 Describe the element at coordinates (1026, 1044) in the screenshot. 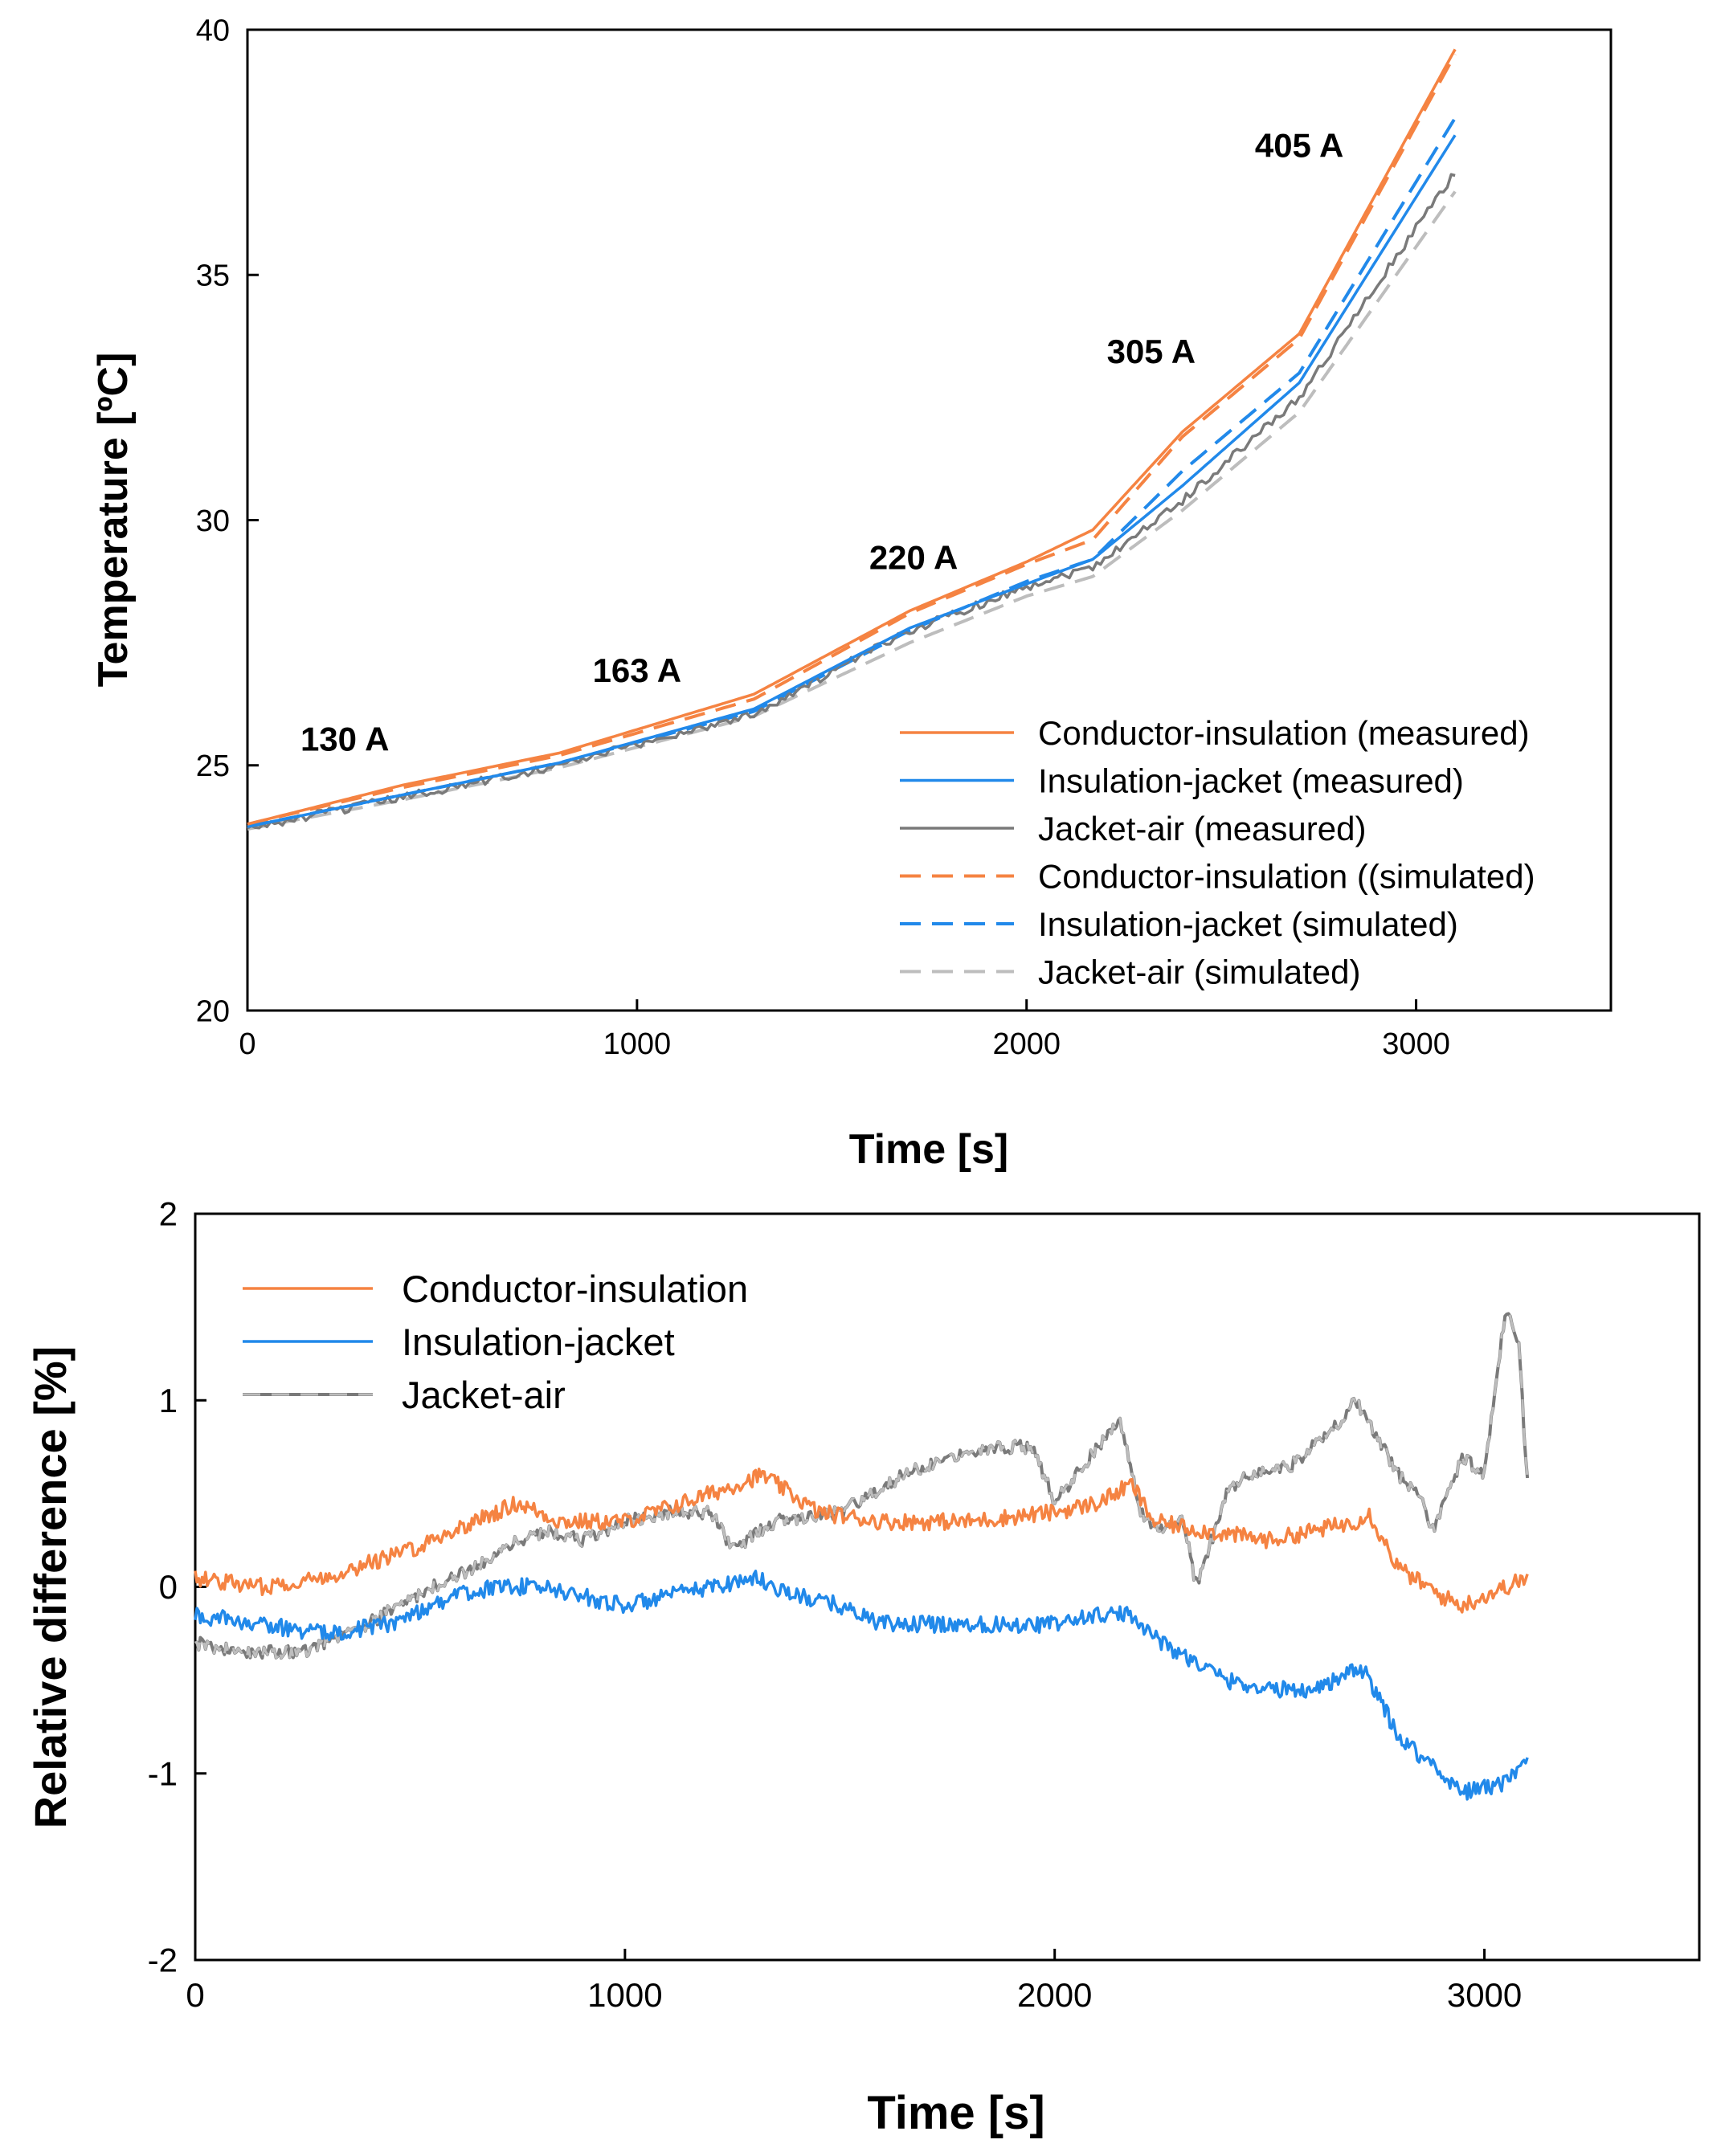

I see `temperature-x-tick-label: 2000` at that location.